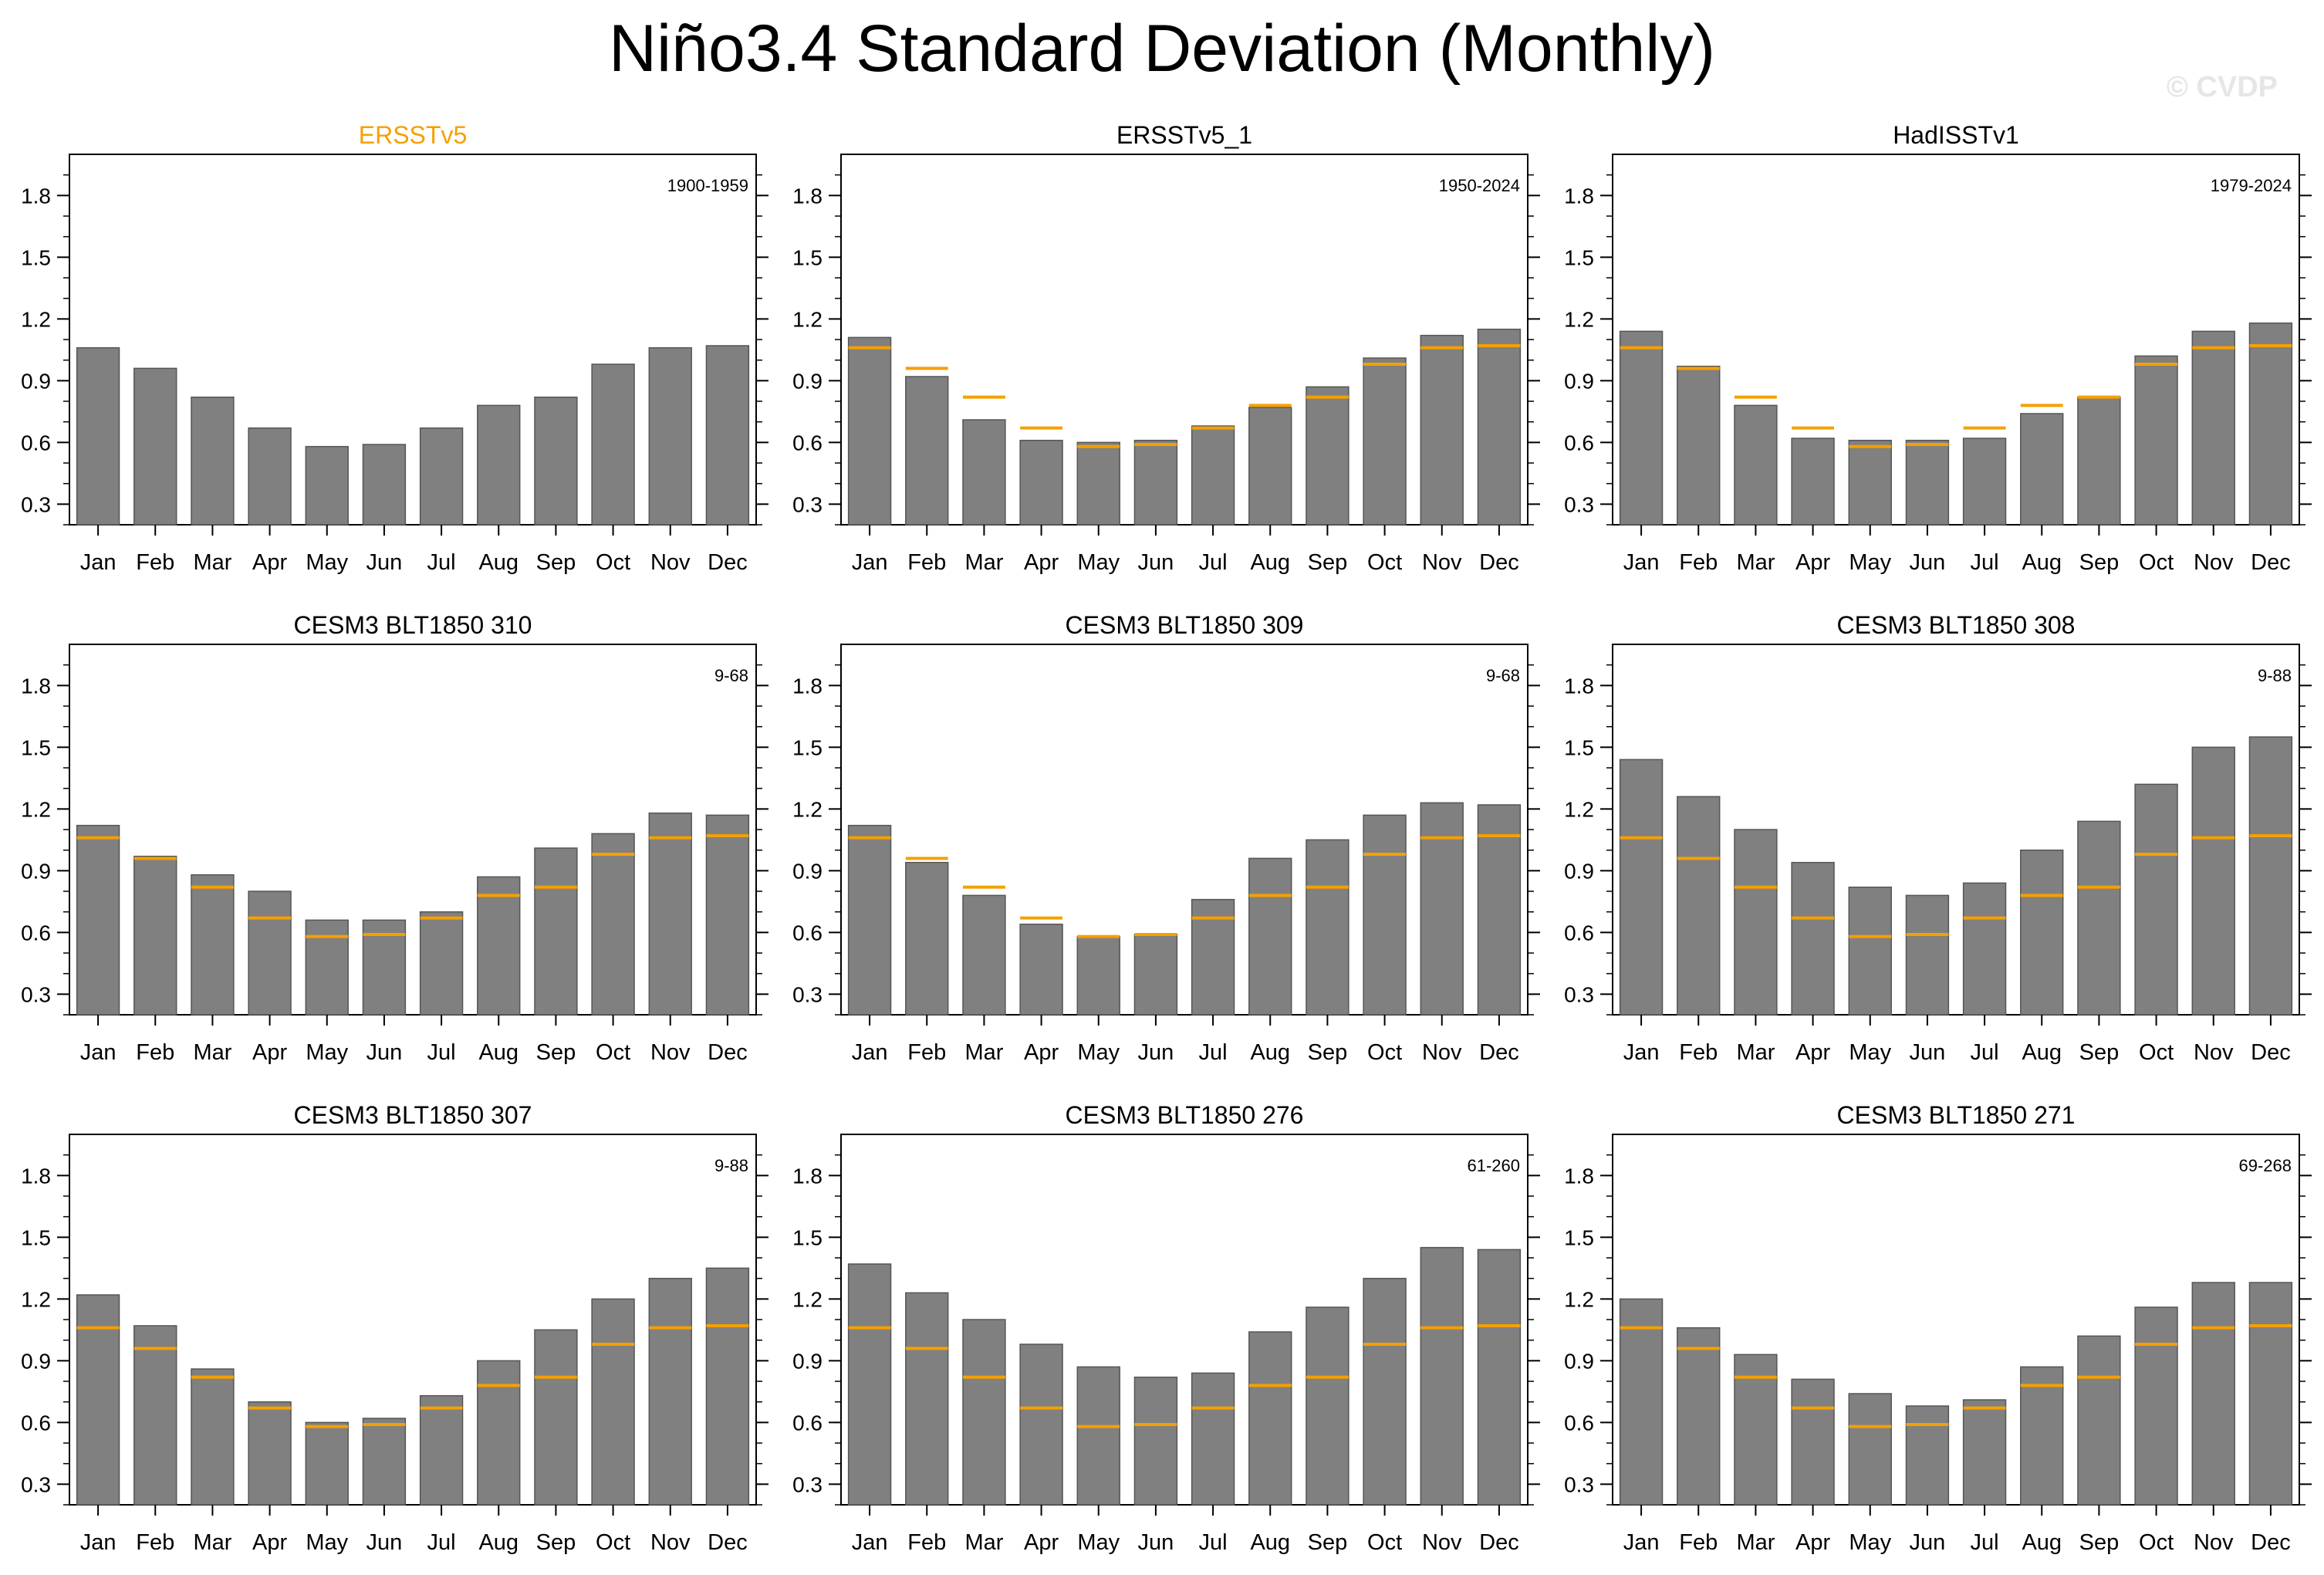 This screenshot has width=2324, height=1575. I want to click on period-label: 1950-2024, so click(1479, 185).